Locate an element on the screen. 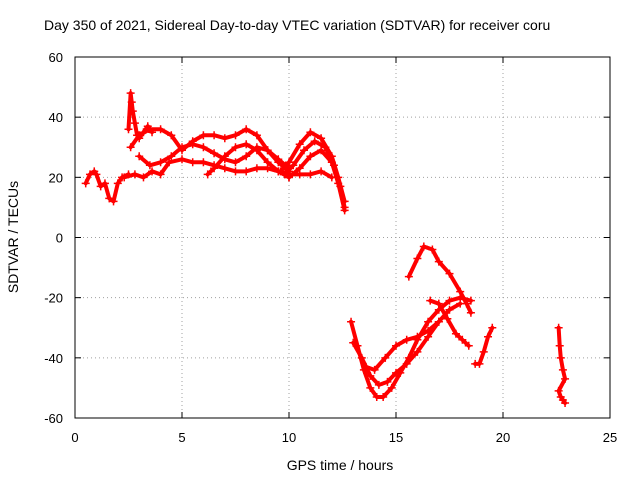 The image size is (640, 480). series-arc-valley-b is located at coordinates (407, 344).